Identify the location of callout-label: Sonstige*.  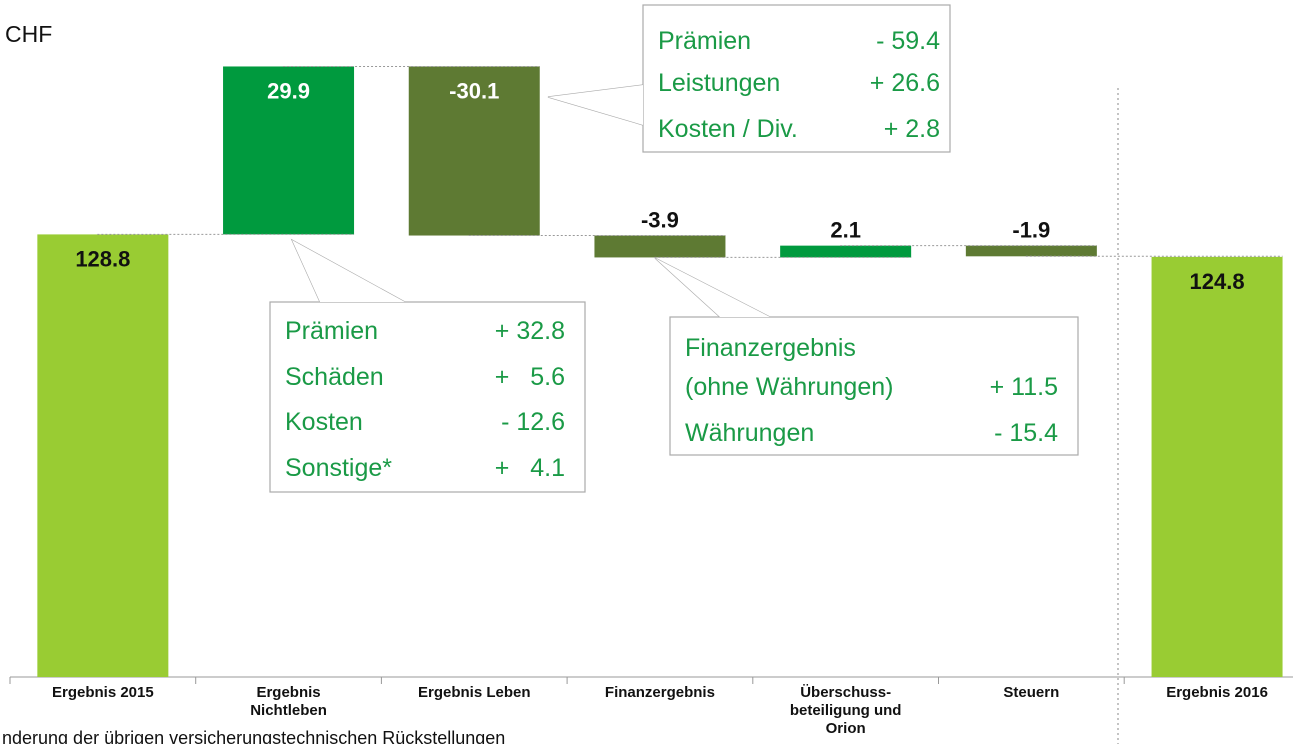
(338, 468).